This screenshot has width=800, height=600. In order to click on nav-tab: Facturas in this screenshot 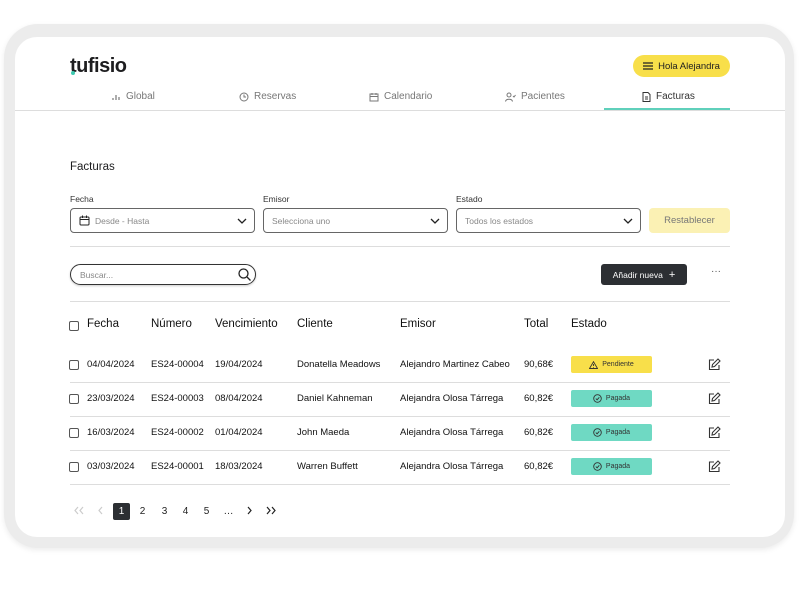, I will do `click(668, 96)`.